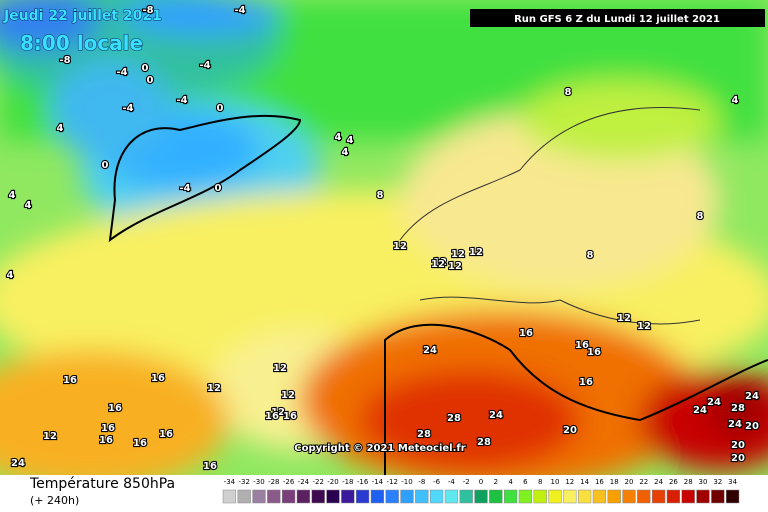 This screenshot has width=768, height=512. Describe the element at coordinates (317, 482) in the screenshot. I see `scale-label: -22` at that location.